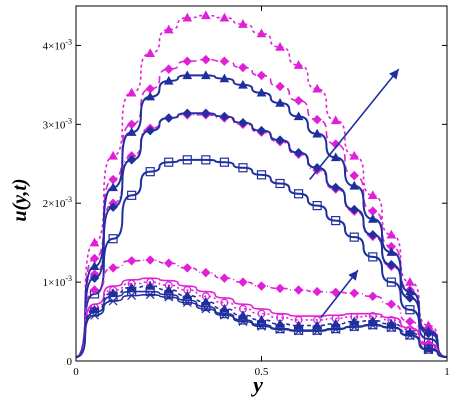 This screenshot has height=407, width=476. What do you see at coordinates (262, 372) in the screenshot?
I see `x-tick-label: 0.5` at bounding box center [262, 372].